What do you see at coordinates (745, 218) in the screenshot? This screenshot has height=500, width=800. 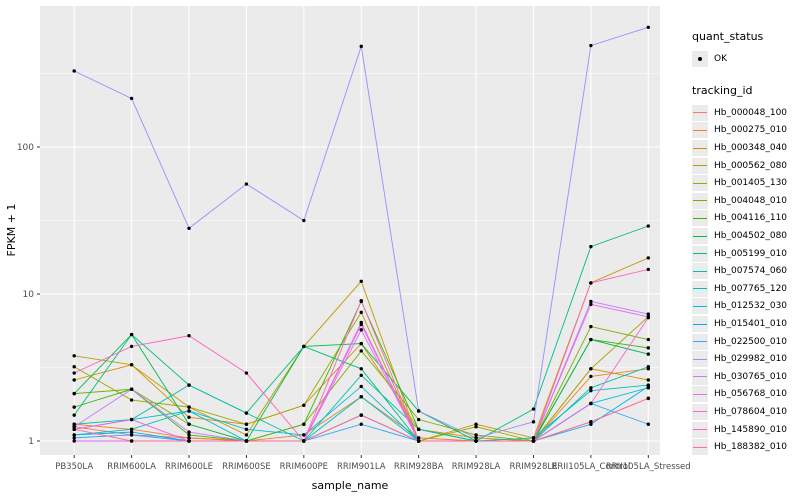 I see `legend-item: Hb_004116_110` at bounding box center [745, 218].